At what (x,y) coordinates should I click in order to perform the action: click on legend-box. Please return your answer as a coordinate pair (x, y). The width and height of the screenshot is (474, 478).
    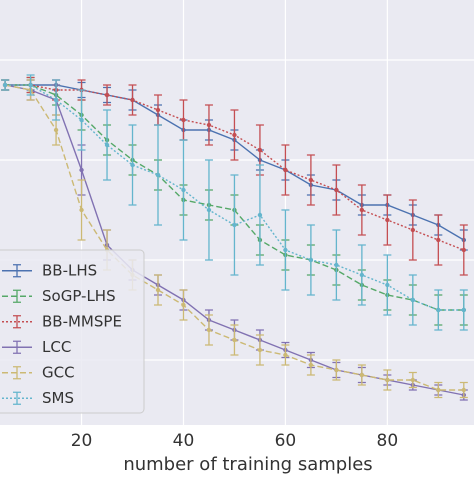
    Looking at the image, I should click on (72, 331).